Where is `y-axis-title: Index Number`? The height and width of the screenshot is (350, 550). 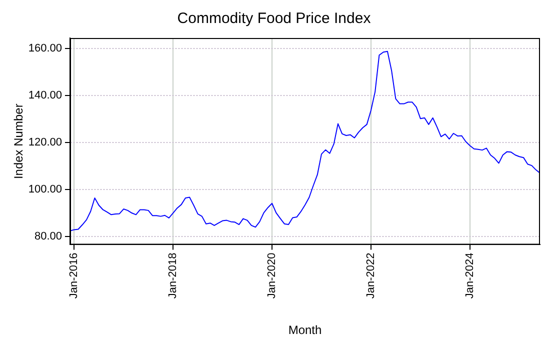
y-axis-title: Index Number is located at coordinates (19, 142).